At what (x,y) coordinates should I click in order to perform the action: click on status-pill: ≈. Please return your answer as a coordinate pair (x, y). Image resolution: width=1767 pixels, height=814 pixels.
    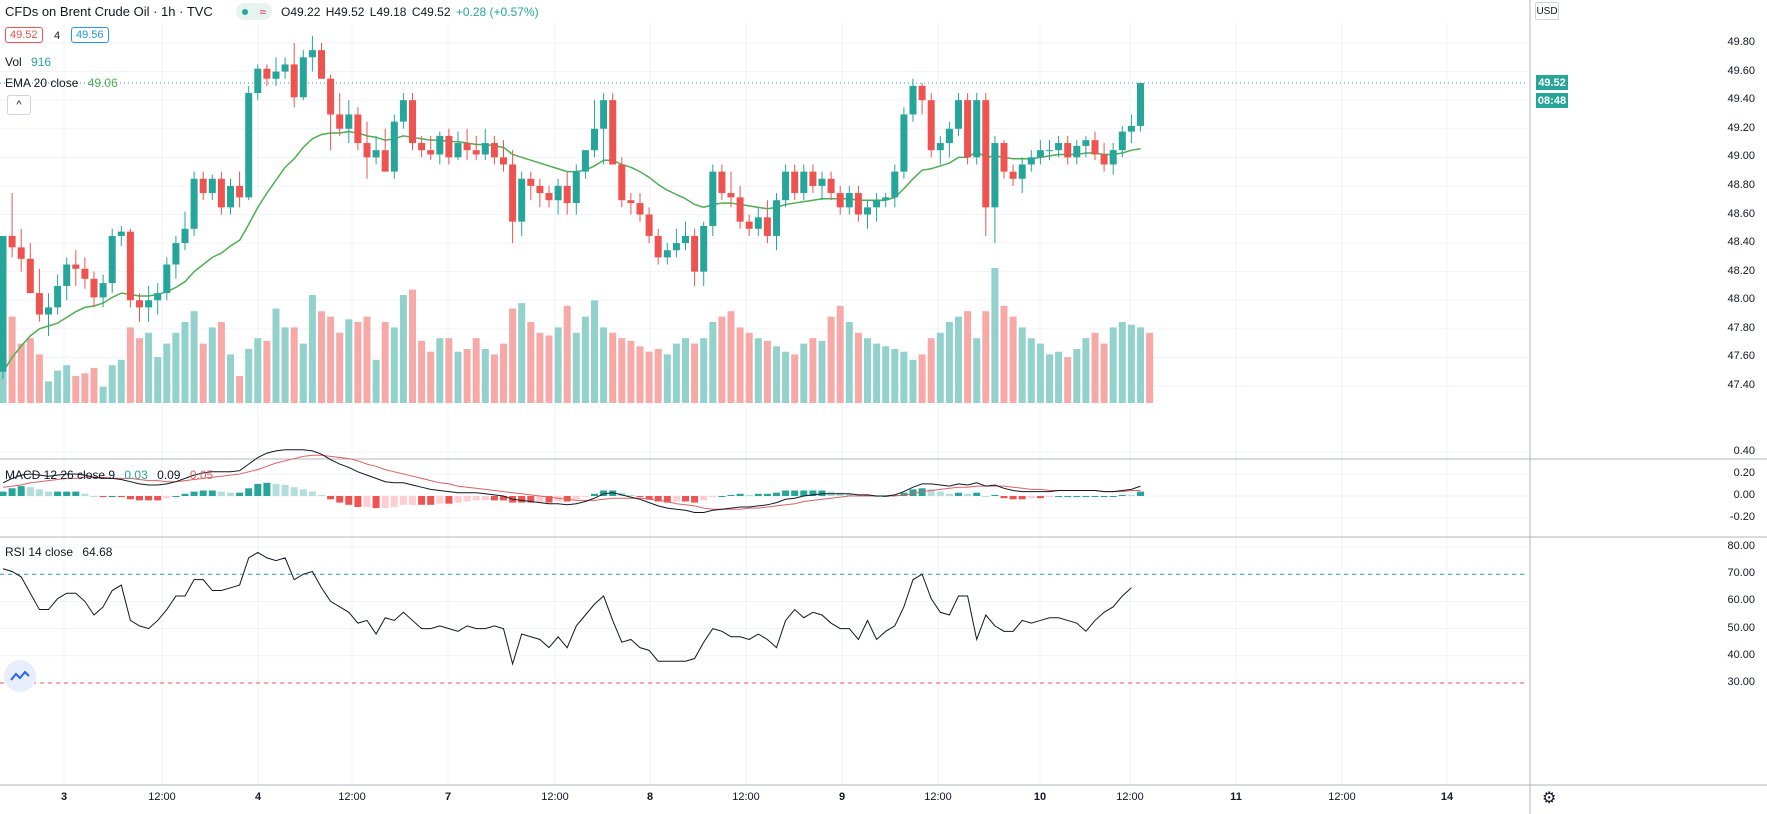
    Looking at the image, I should click on (254, 11).